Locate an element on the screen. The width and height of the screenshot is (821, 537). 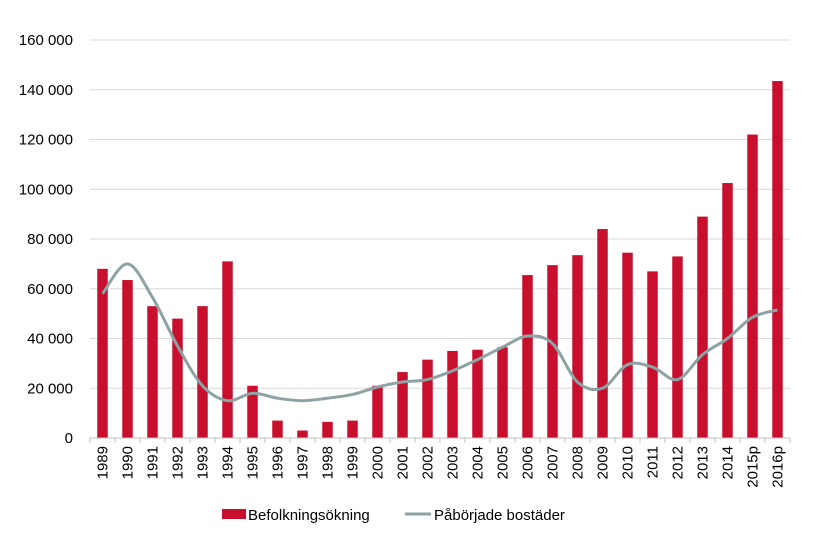
x-tick-label: 2015p is located at coordinates (753, 467).